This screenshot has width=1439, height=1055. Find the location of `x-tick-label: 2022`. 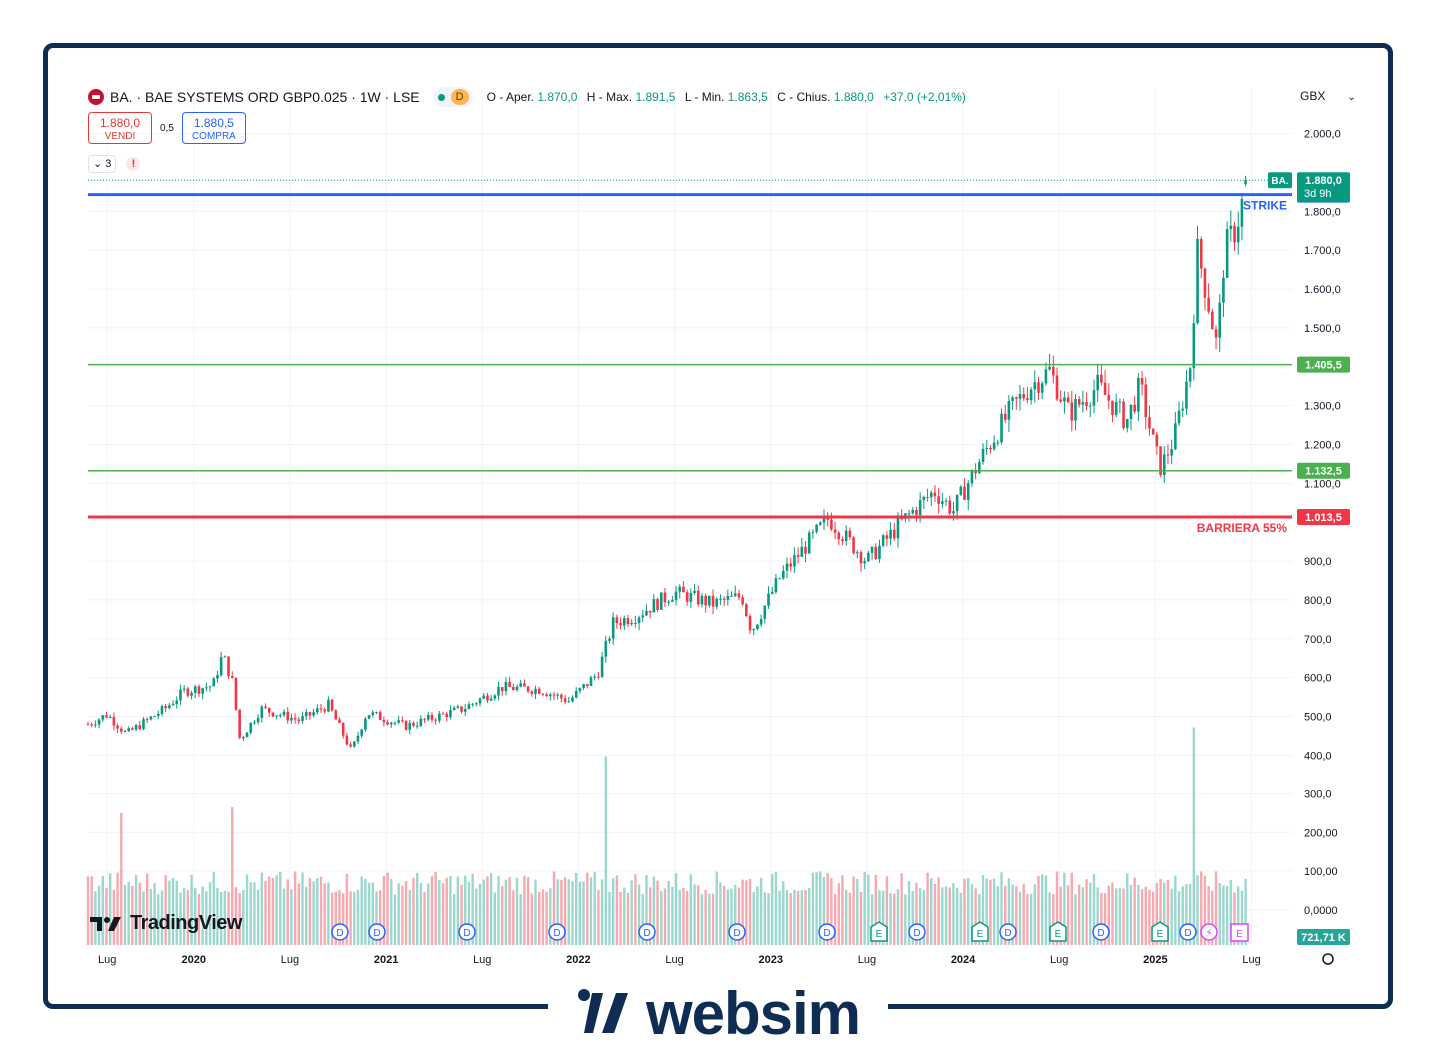

x-tick-label: 2022 is located at coordinates (578, 960).